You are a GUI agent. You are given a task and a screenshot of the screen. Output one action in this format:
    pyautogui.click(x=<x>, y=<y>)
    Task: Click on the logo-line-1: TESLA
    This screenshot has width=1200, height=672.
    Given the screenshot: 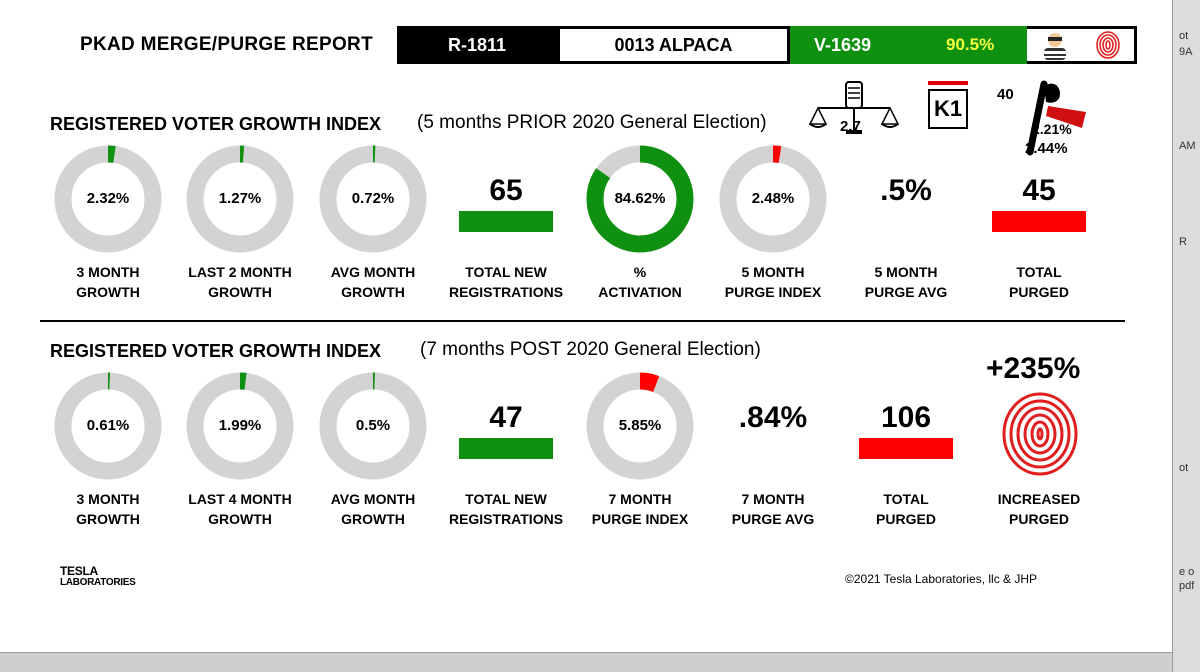 What is the action you would take?
    pyautogui.click(x=79, y=571)
    